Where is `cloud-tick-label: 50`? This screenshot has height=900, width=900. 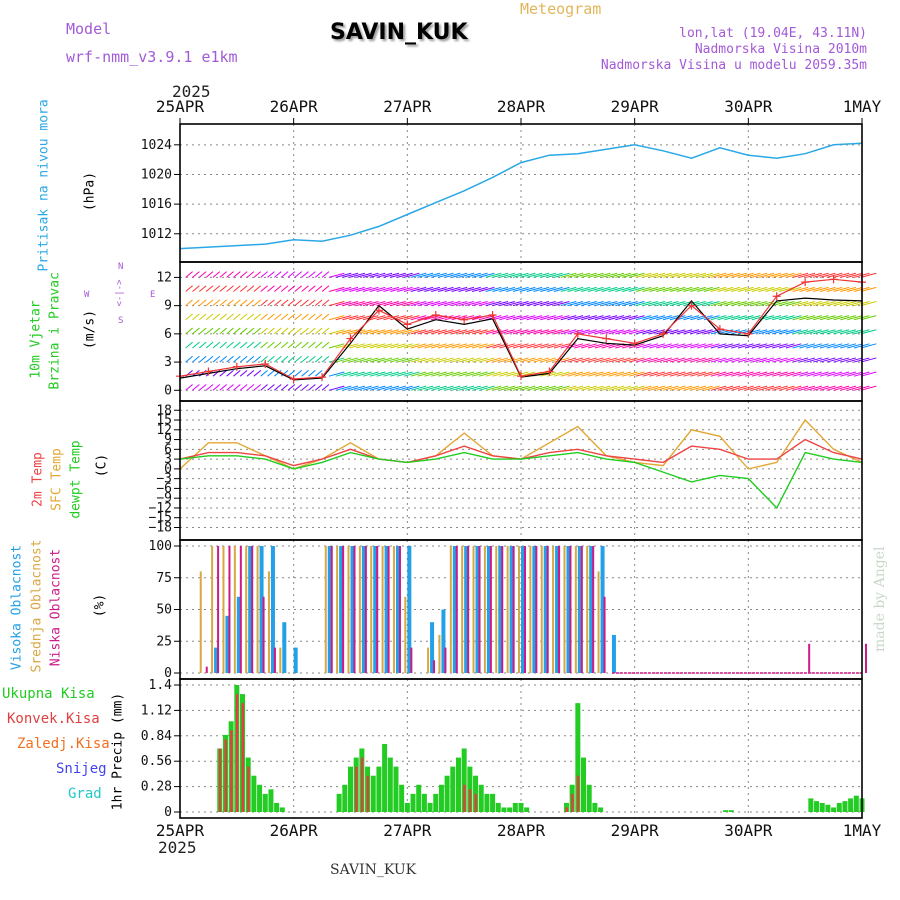
cloud-tick-label: 50 is located at coordinates (164, 610).